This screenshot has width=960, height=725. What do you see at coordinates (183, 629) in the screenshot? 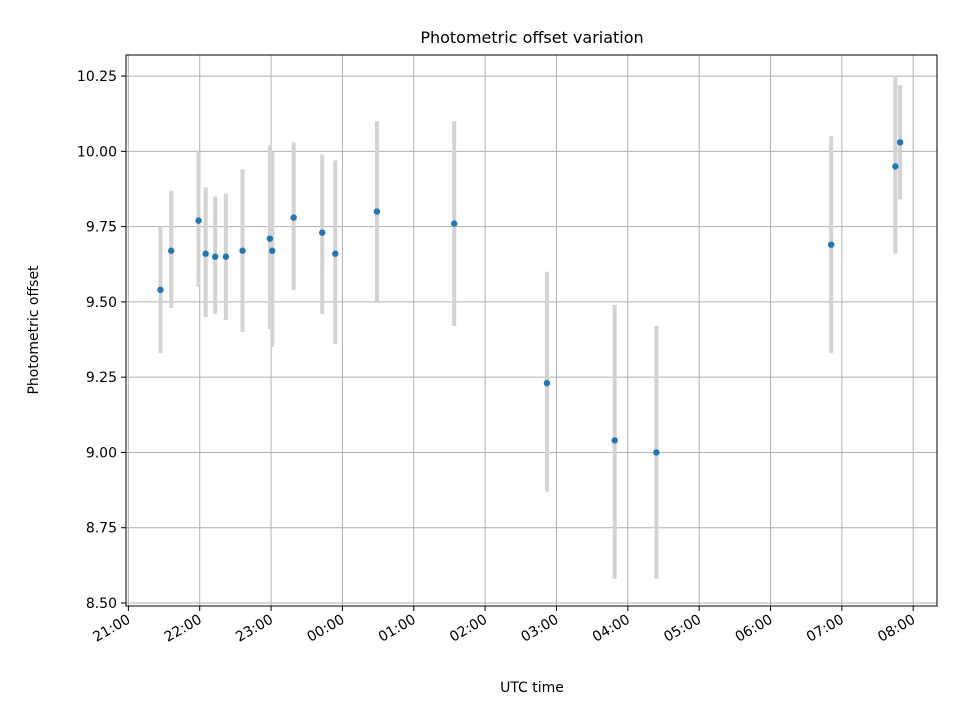
I see `x-tick-label: 22:00` at bounding box center [183, 629].